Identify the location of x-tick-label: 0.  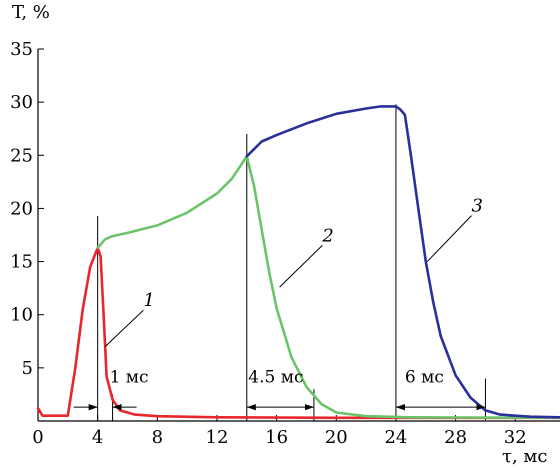
(37, 437).